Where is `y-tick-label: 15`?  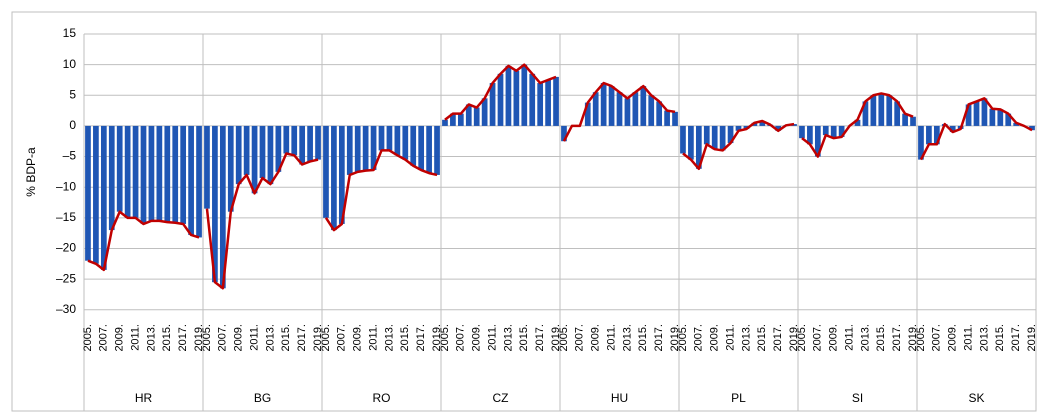
y-tick-label: 15 is located at coordinates (70, 33).